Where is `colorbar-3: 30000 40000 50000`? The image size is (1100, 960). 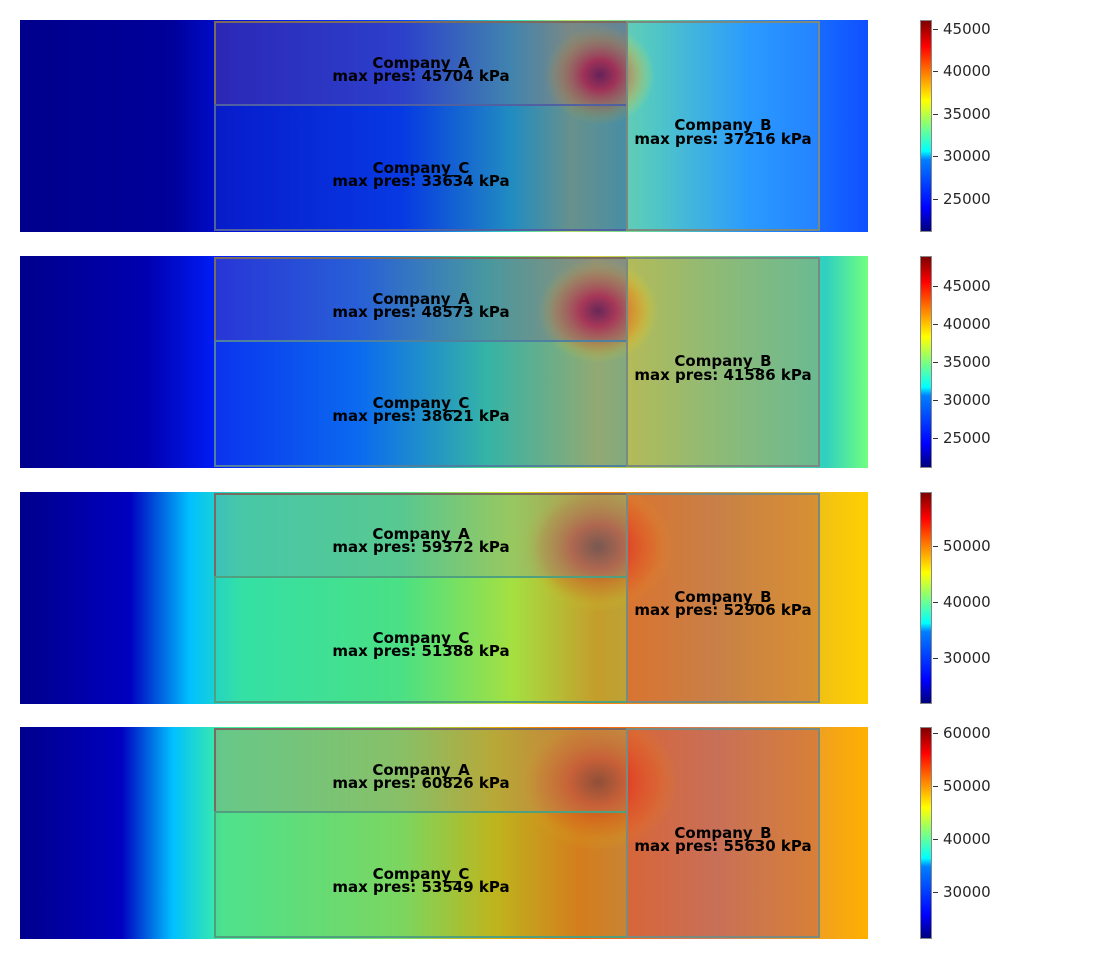
colorbar-3: 30000 40000 50000 is located at coordinates (955, 598).